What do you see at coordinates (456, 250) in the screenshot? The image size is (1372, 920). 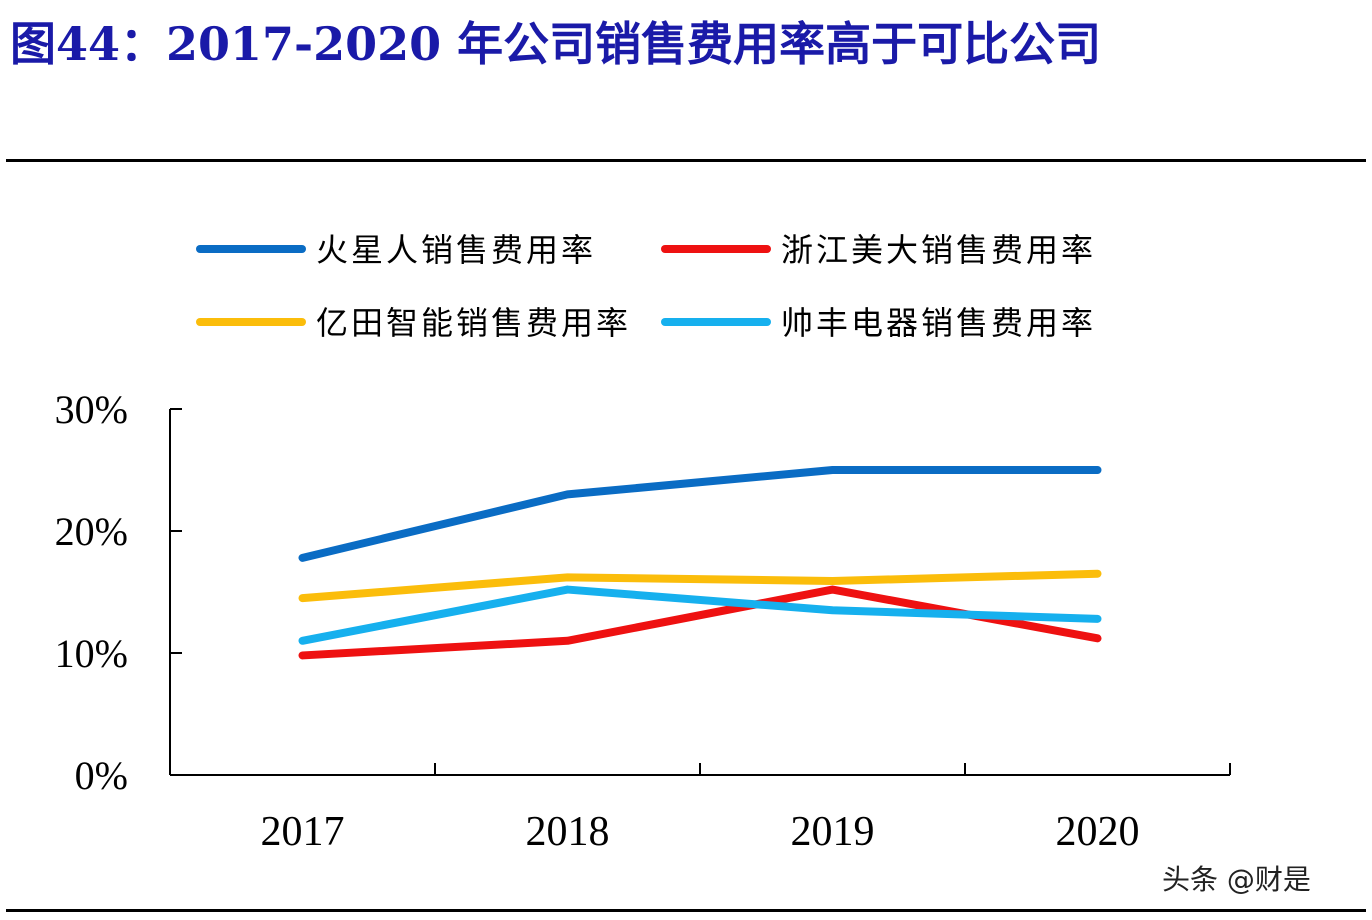 I see `legend-label: 火星人销售费用率` at bounding box center [456, 250].